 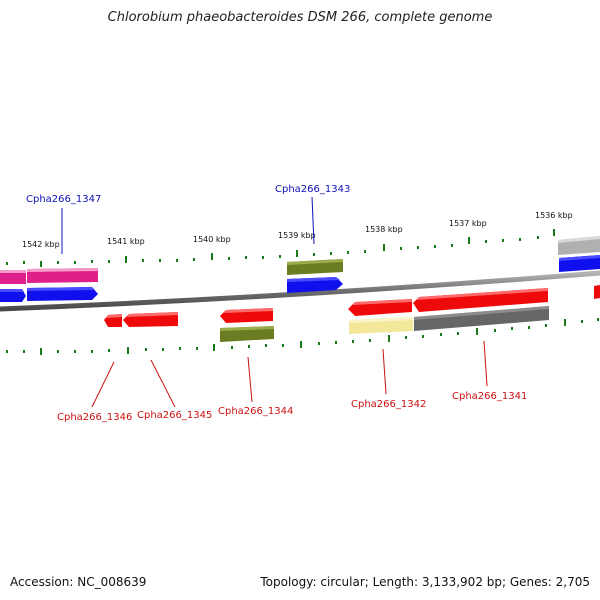 What do you see at coordinates (579, 254) in the screenshot?
I see `gene-right-edge` at bounding box center [579, 254].